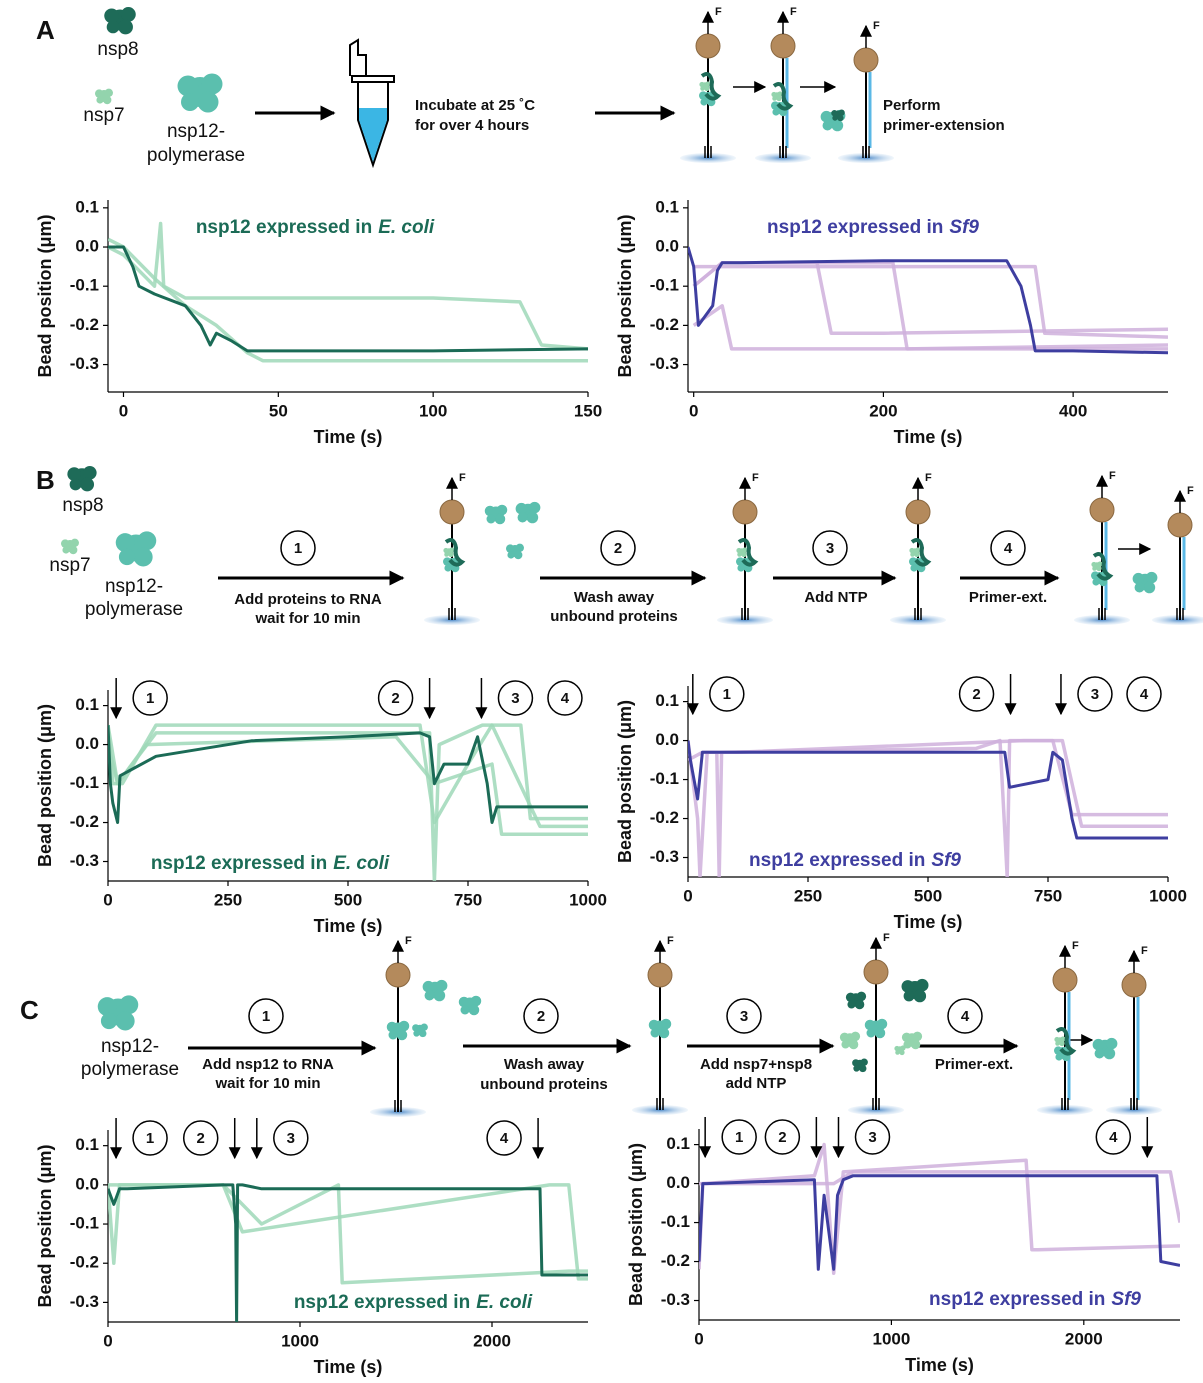 The width and height of the screenshot is (1203, 1383). What do you see at coordinates (87, 704) in the screenshot?
I see `y-tick-label: 0.1` at bounding box center [87, 704].